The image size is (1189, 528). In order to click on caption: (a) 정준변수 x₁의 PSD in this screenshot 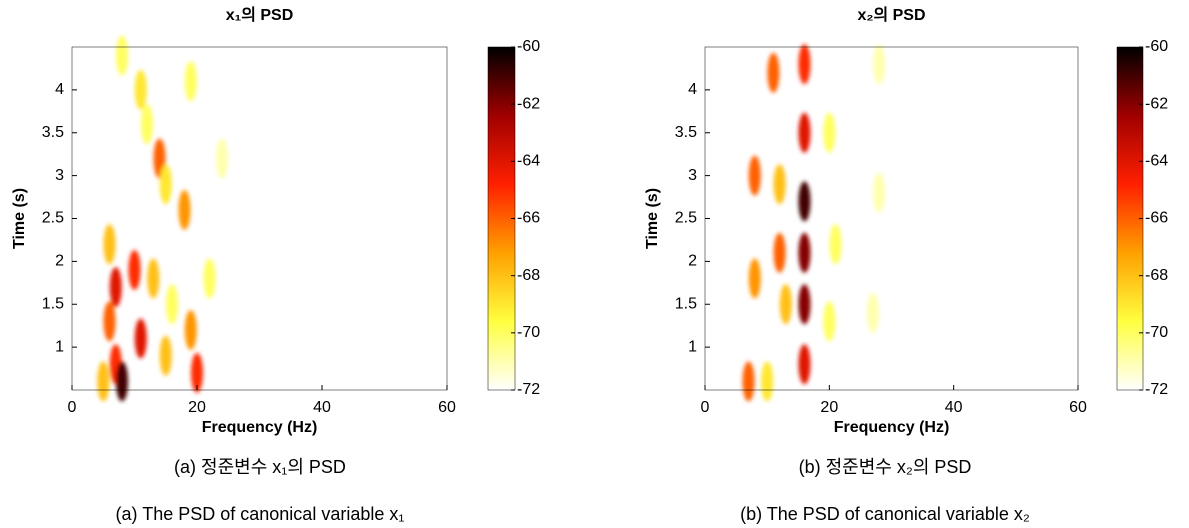, I will do `click(260, 467)`.